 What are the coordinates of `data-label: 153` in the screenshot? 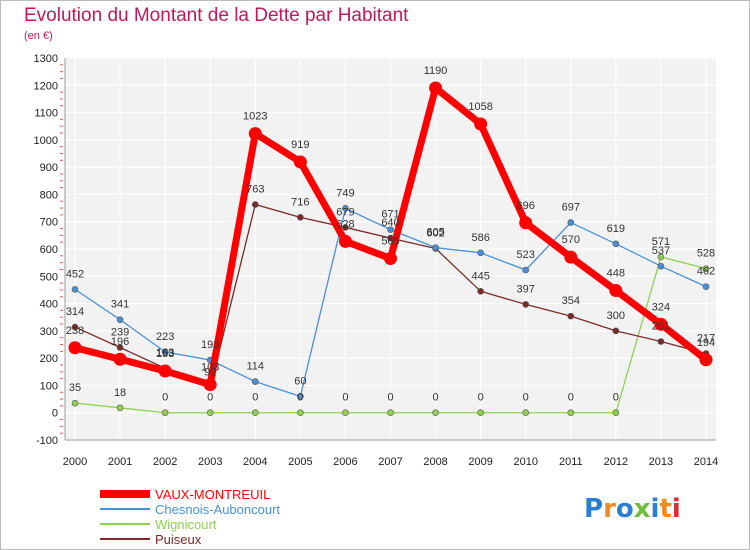 It's located at (165, 354).